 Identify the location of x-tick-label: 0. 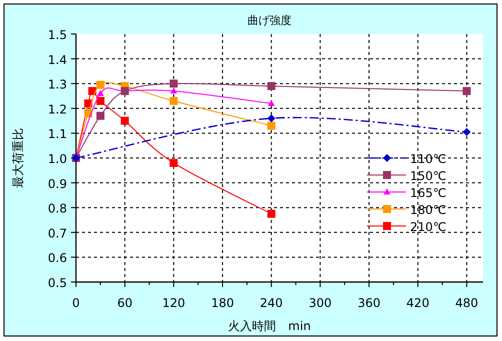
(76, 303).